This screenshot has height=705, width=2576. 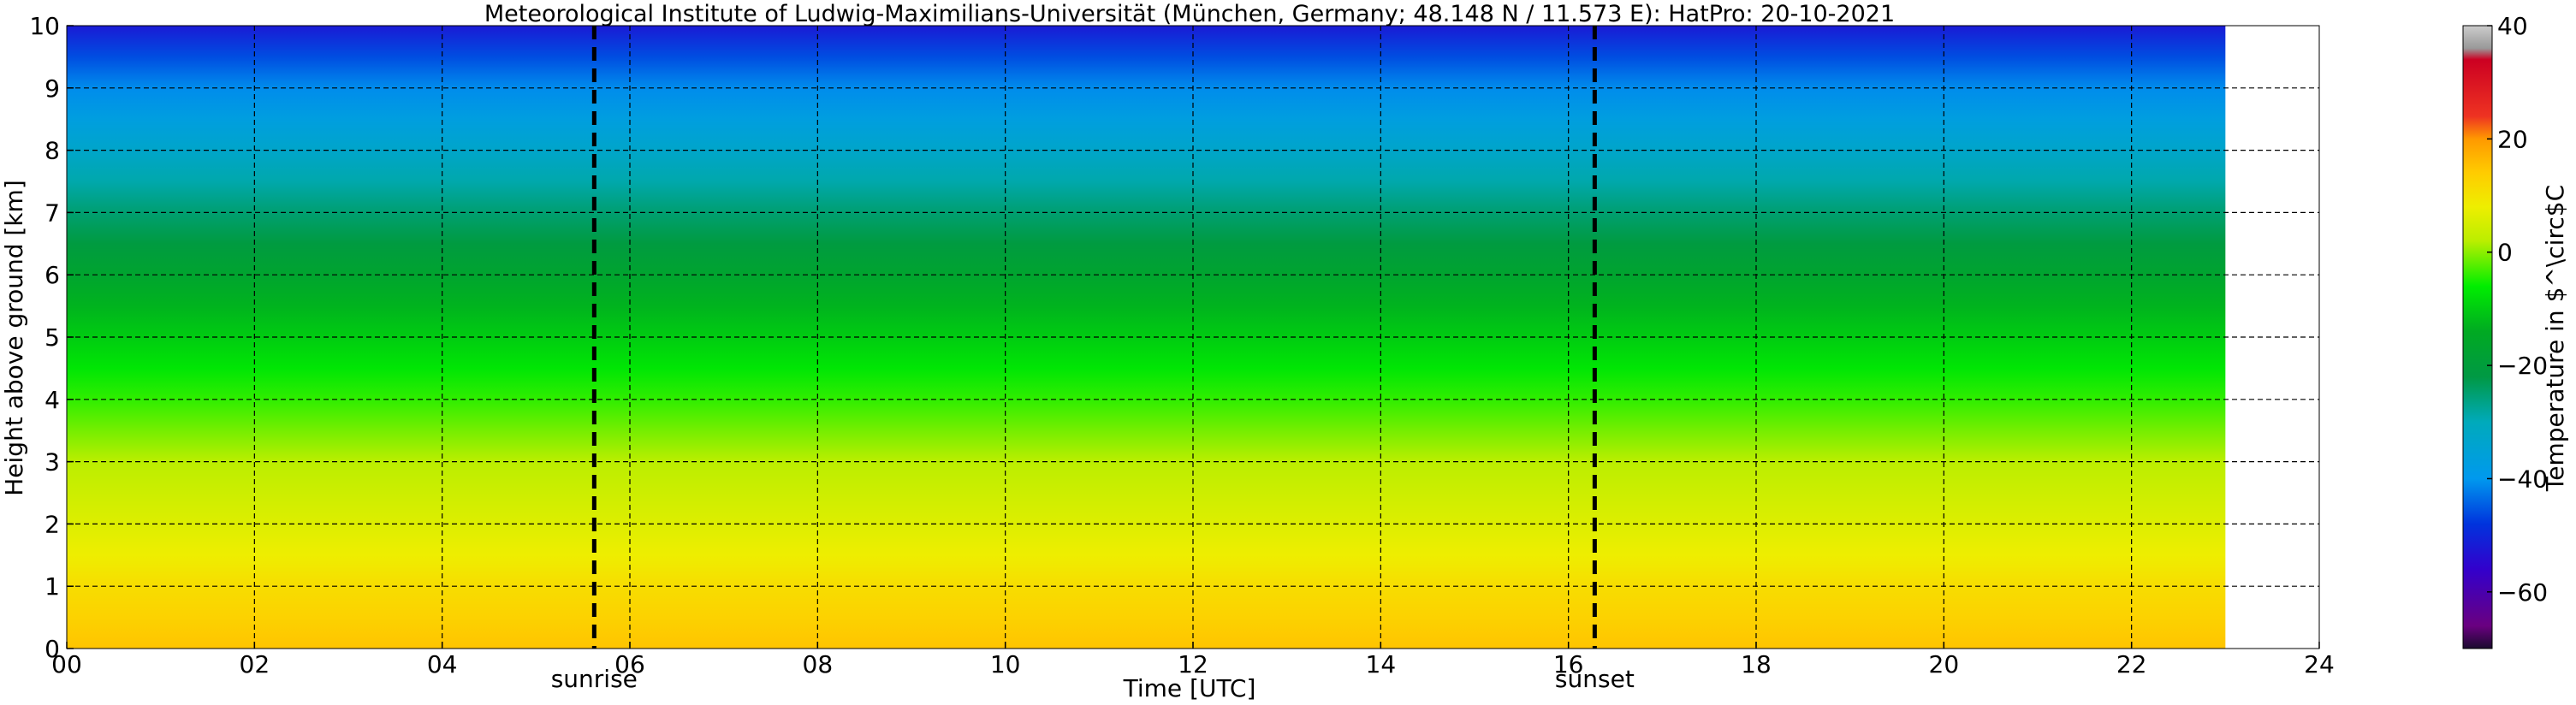 What do you see at coordinates (1568, 664) in the screenshot?
I see `x-tick-label: 16` at bounding box center [1568, 664].